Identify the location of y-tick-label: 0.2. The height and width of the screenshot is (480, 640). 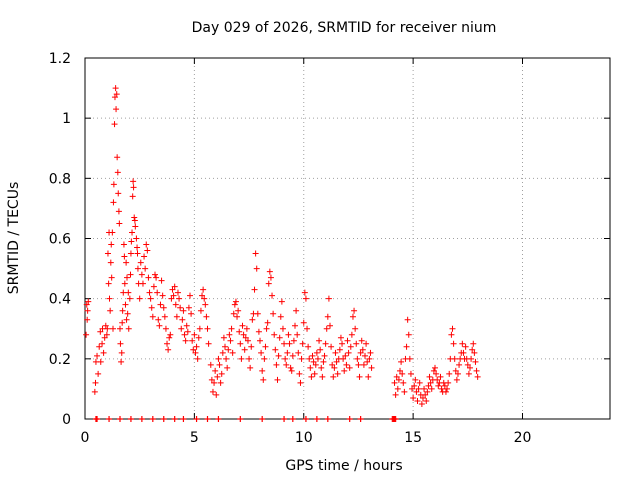
(60, 360).